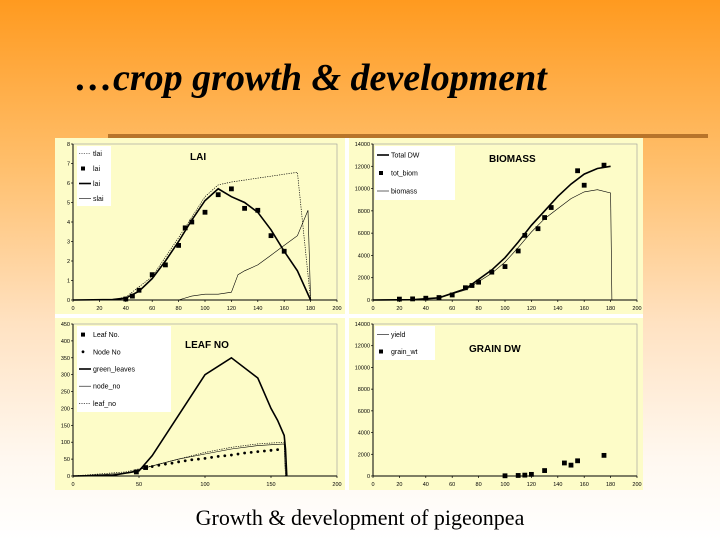 The height and width of the screenshot is (540, 720). I want to click on legend: tlai lai lai slai, so click(94, 176).